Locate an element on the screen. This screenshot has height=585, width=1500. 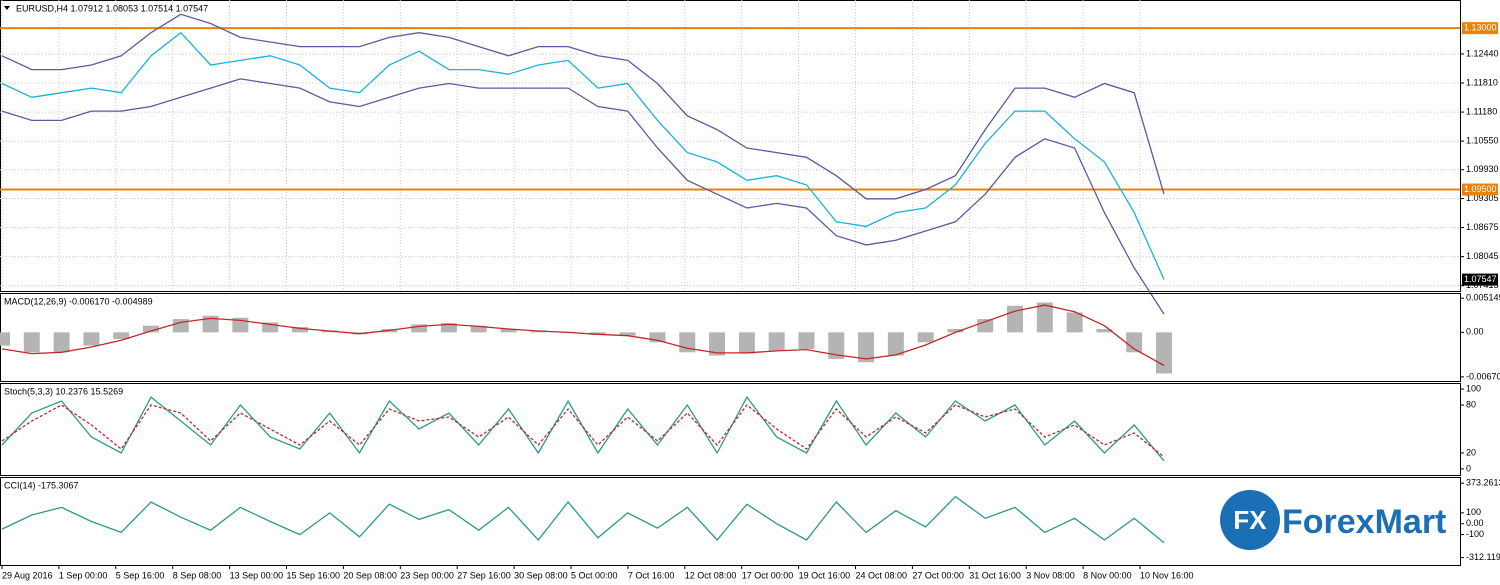
logo-circle is located at coordinates (1250, 520).